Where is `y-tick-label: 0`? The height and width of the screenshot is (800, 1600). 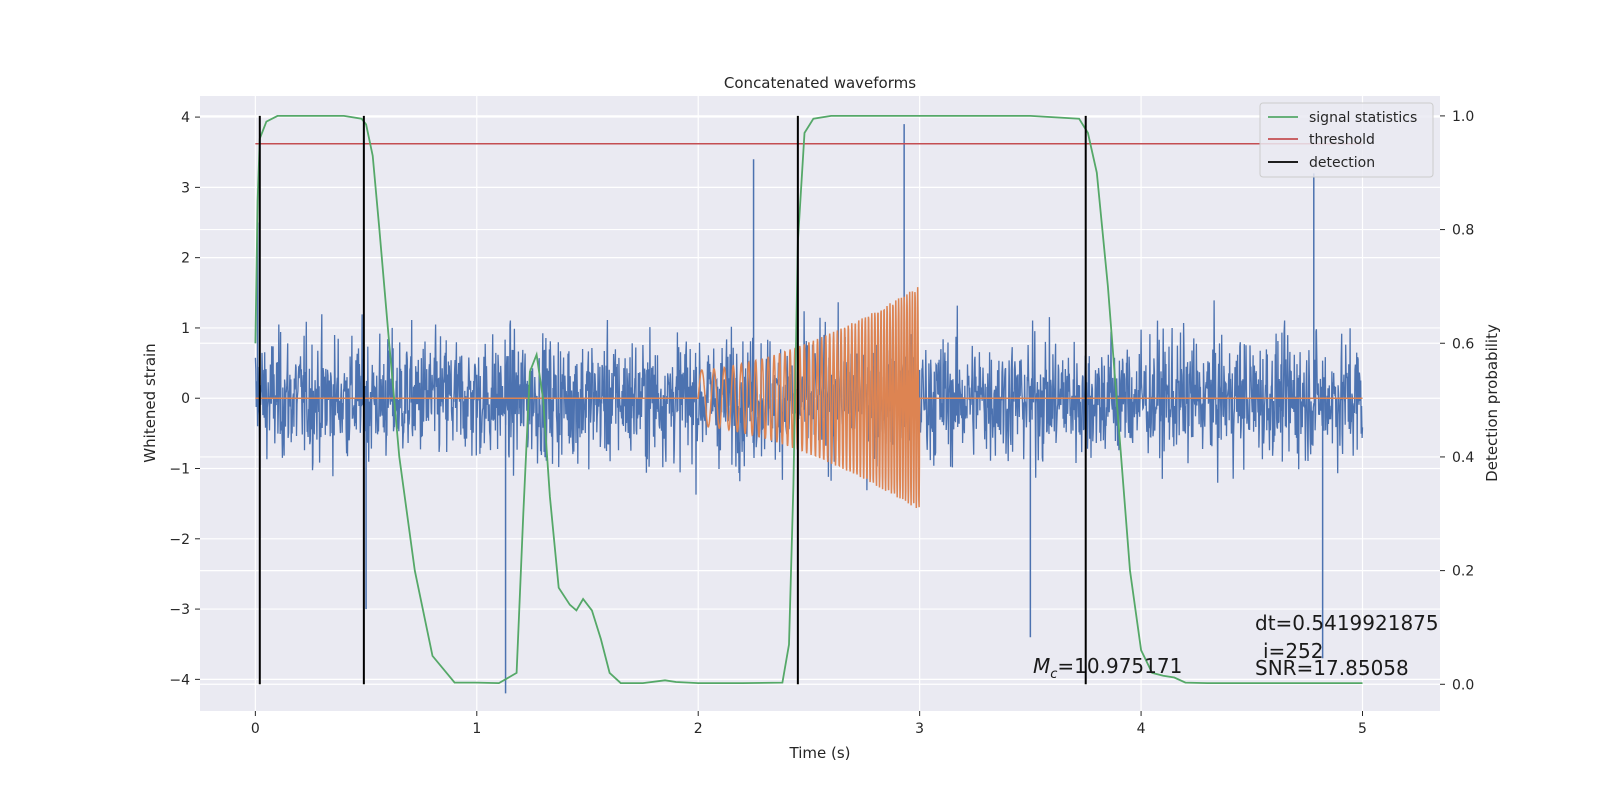 y-tick-label: 0 is located at coordinates (185, 399).